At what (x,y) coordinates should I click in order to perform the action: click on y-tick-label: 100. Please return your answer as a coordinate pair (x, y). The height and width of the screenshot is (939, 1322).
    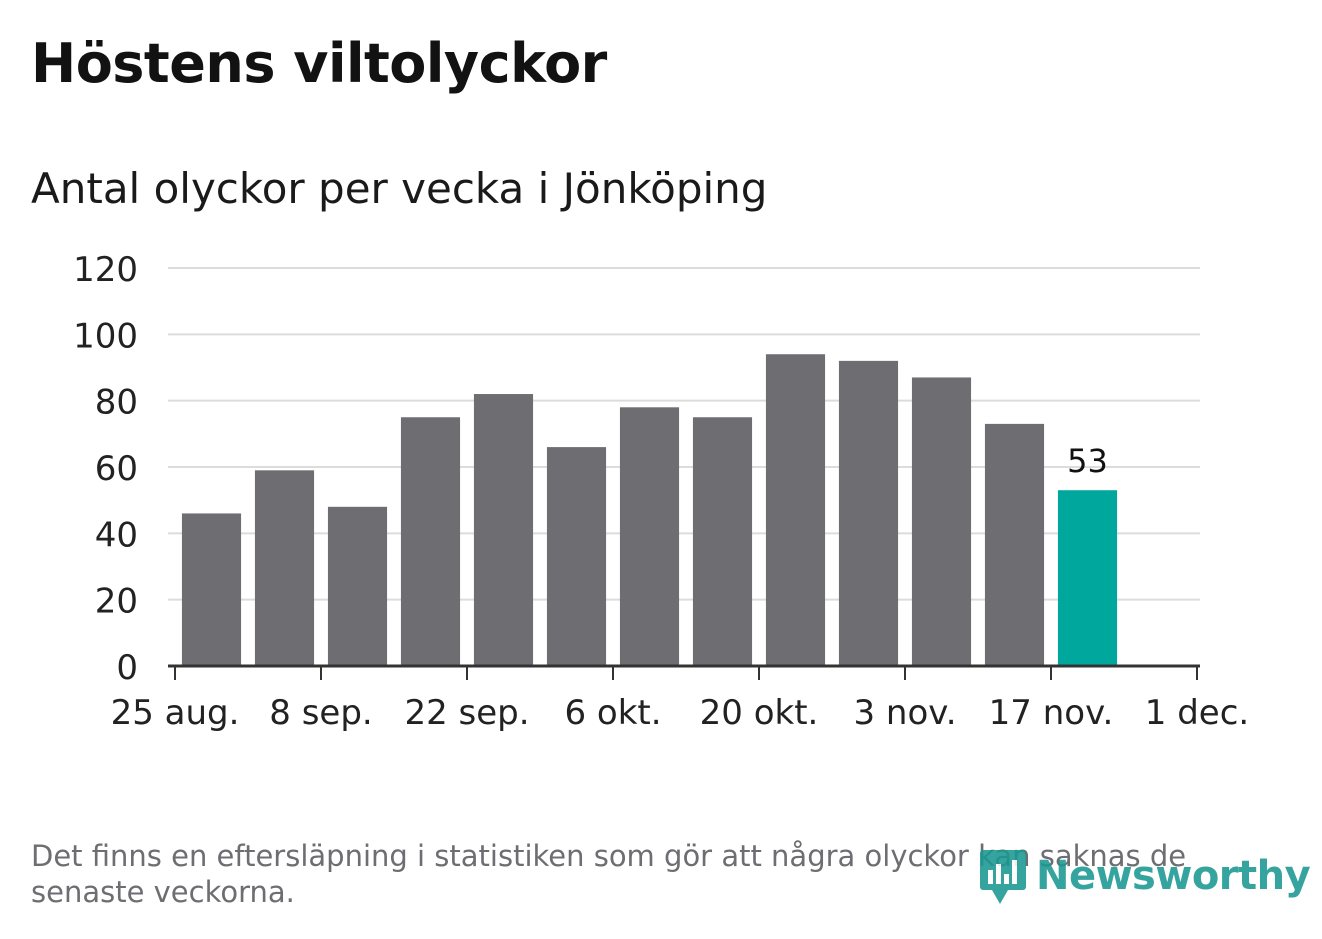
    Looking at the image, I should click on (105, 336).